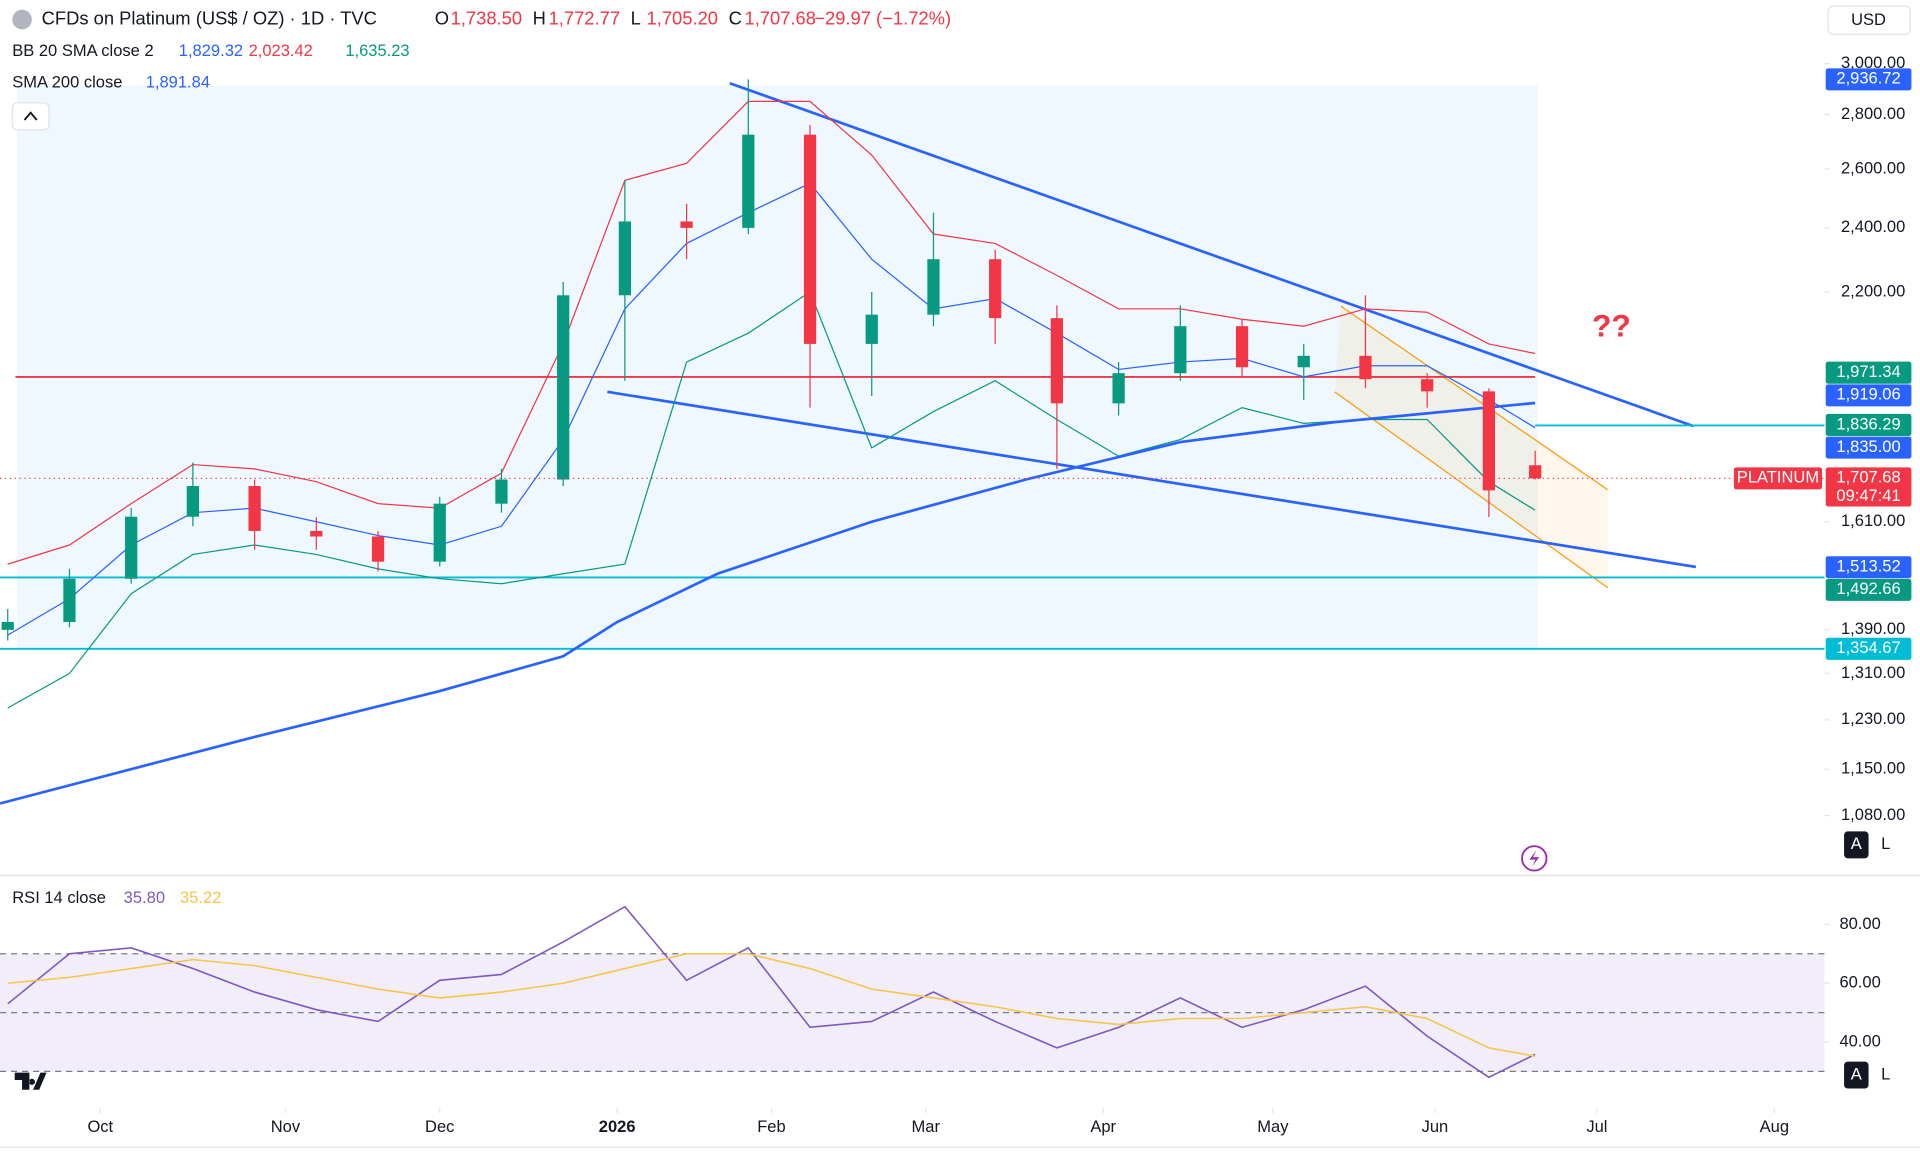  I want to click on trend-line, so click(1152, 479).